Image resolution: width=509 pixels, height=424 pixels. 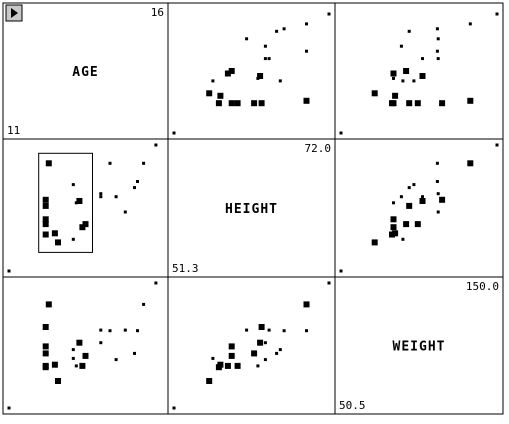 What do you see at coordinates (157, 12) in the screenshot?
I see `range-max-age: 16` at bounding box center [157, 12].